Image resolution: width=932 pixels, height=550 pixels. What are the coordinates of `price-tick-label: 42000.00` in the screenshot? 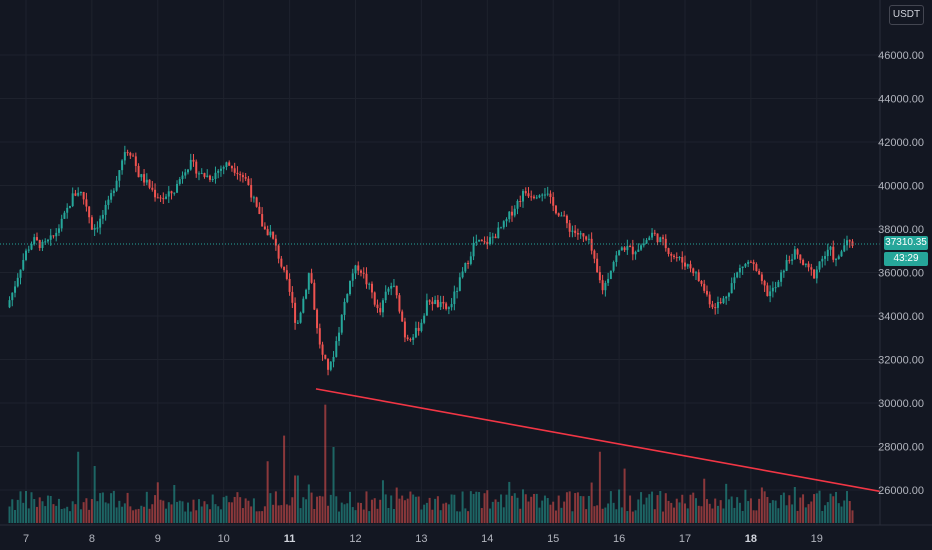 It's located at (901, 143).